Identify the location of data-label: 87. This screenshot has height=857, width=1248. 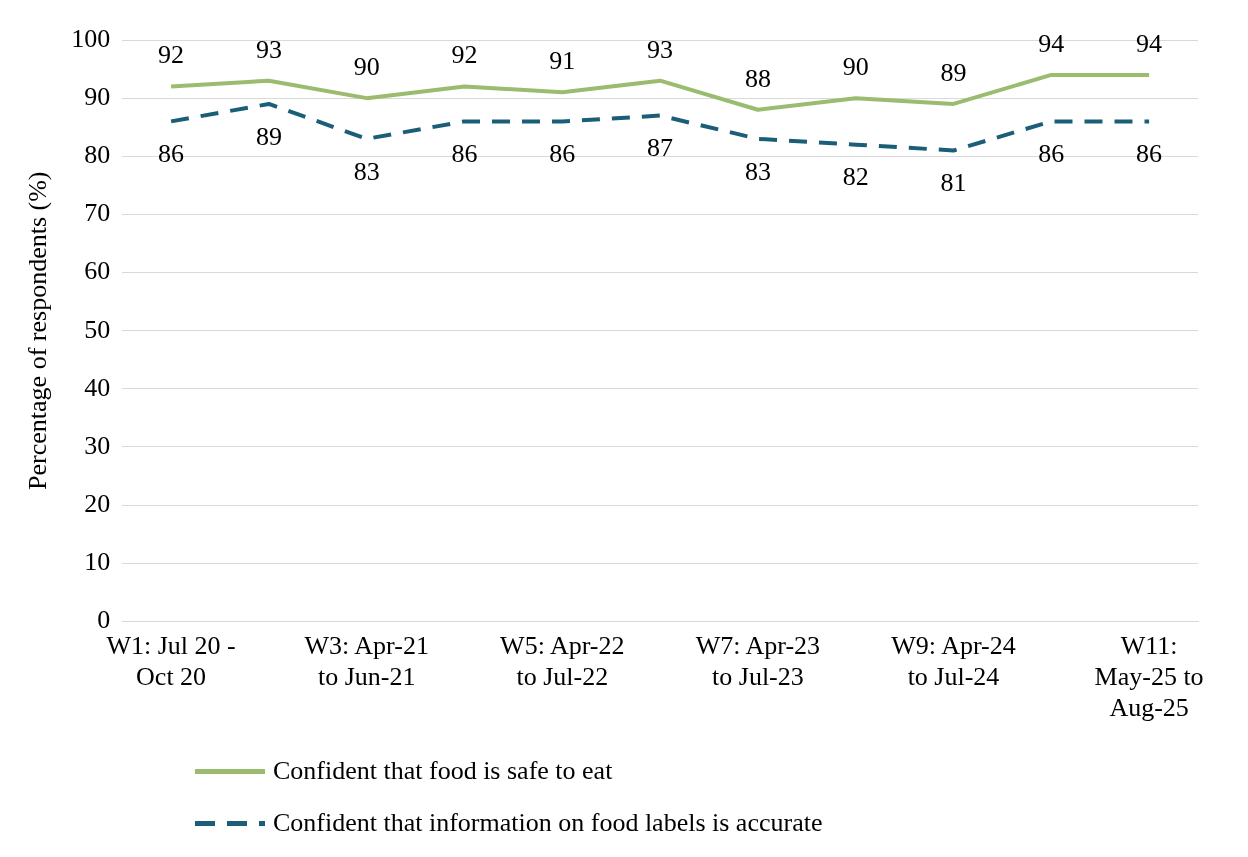
(660, 148).